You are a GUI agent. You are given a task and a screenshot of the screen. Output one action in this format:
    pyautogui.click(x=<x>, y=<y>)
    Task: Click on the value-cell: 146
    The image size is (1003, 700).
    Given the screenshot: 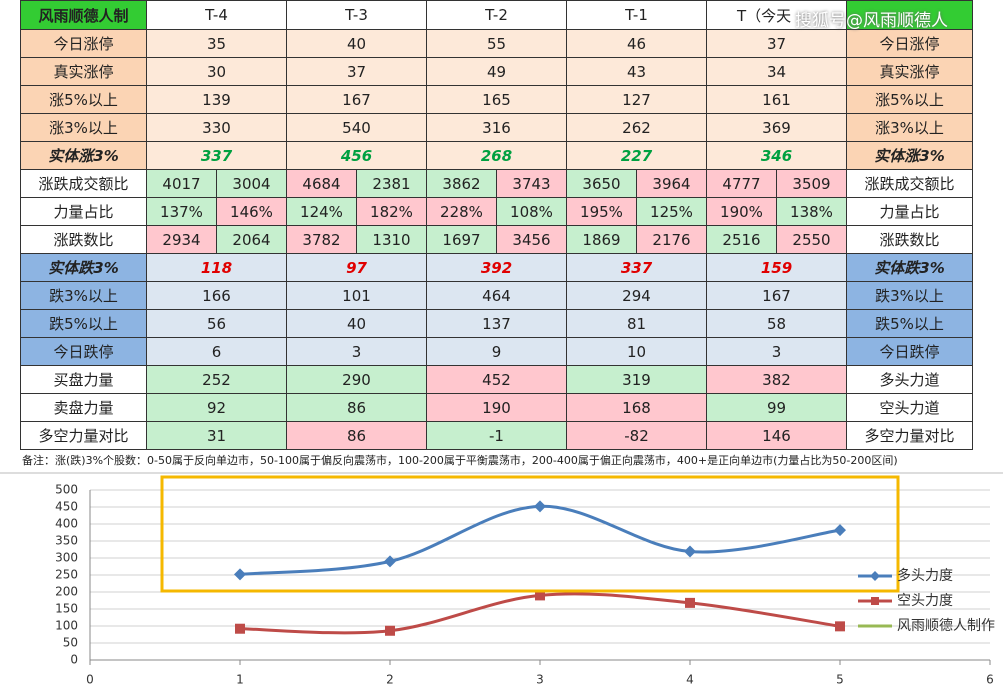 What is the action you would take?
    pyautogui.click(x=777, y=436)
    